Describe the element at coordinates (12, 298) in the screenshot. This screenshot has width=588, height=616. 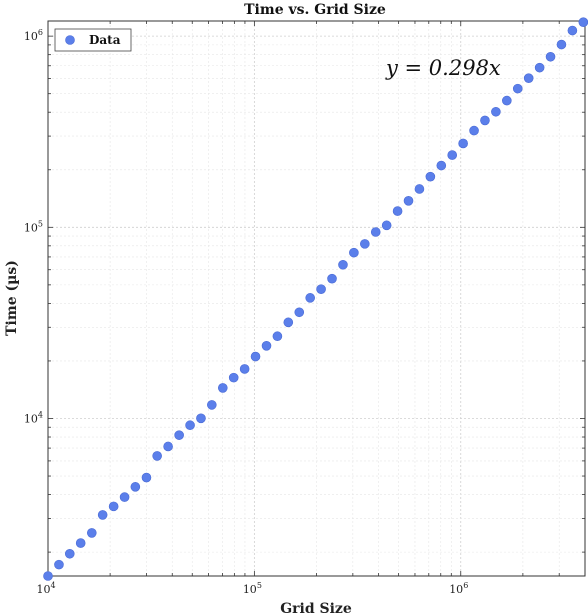
I see `y-axis-label: Time (µs)` at that location.